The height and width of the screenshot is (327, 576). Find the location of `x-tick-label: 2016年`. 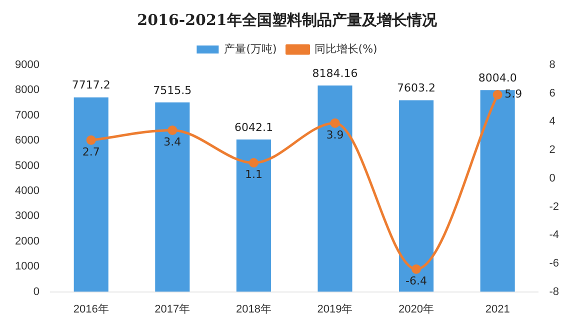

x-tick-label: 2016年 is located at coordinates (91, 309).